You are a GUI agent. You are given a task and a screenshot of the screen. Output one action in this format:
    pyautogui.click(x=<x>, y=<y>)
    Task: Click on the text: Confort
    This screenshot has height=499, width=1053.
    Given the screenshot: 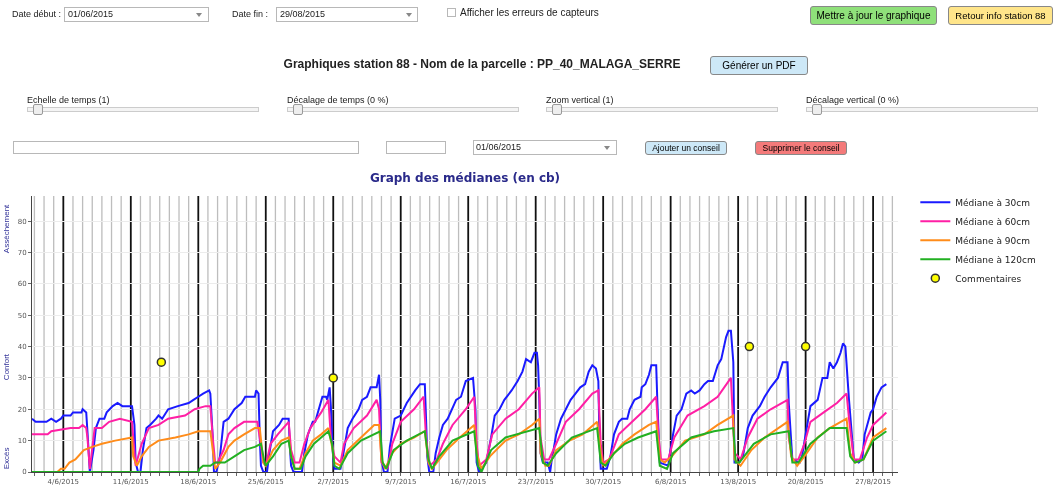 What is the action you would take?
    pyautogui.click(x=6, y=367)
    